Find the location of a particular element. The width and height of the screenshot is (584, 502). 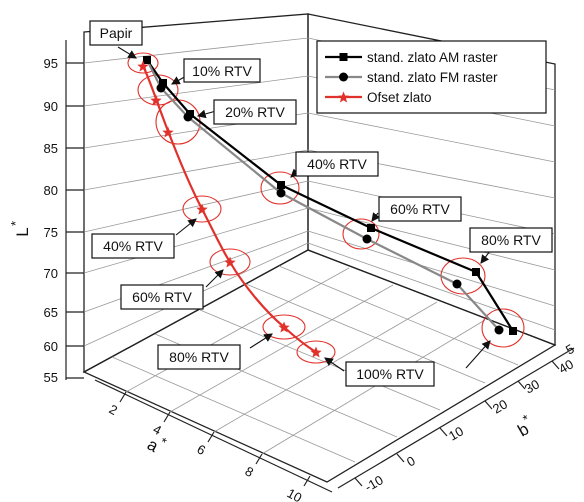

b-tick-label: 10 is located at coordinates (456, 433).